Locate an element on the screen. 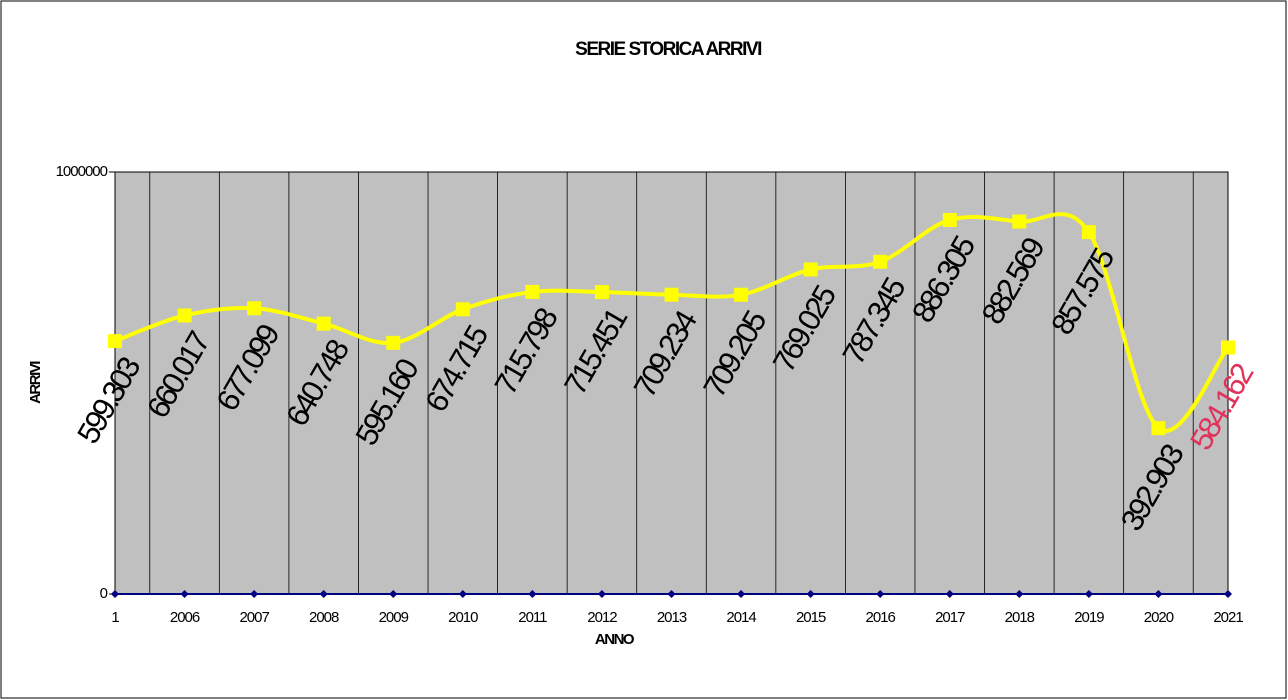 The width and height of the screenshot is (1288, 700). x-tick-label: 2016 is located at coordinates (881, 617).